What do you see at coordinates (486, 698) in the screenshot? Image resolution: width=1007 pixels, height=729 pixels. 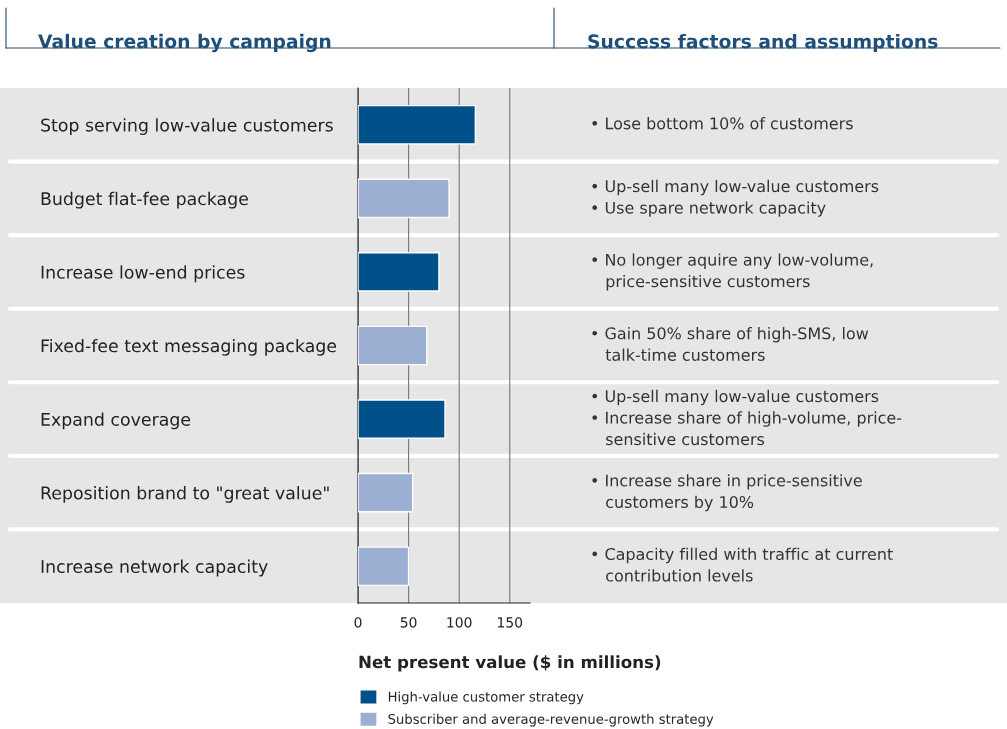 I see `legend-label: High-value customer strategy` at bounding box center [486, 698].